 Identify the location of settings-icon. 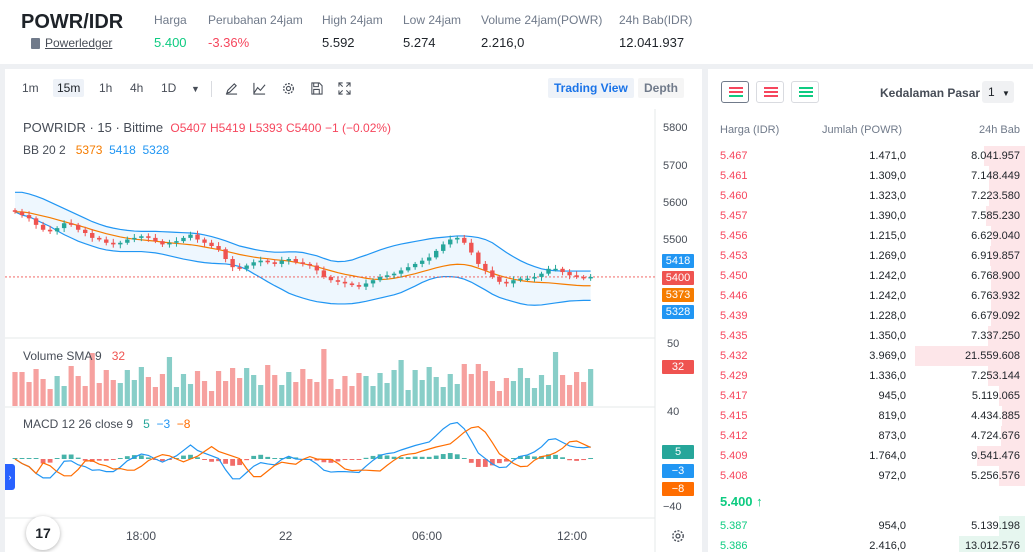
(288, 88).